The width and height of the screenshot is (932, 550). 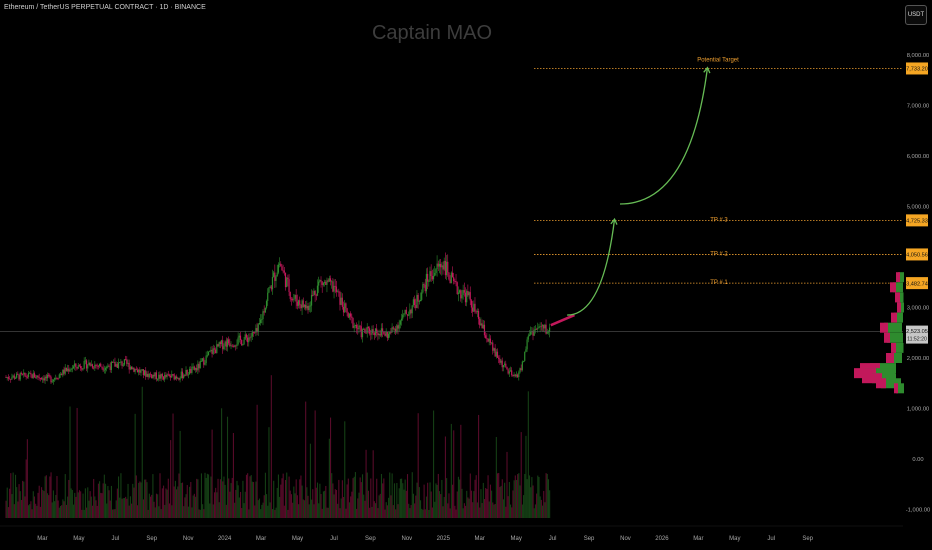 What do you see at coordinates (879, 333) in the screenshot?
I see `volume-profile` at bounding box center [879, 333].